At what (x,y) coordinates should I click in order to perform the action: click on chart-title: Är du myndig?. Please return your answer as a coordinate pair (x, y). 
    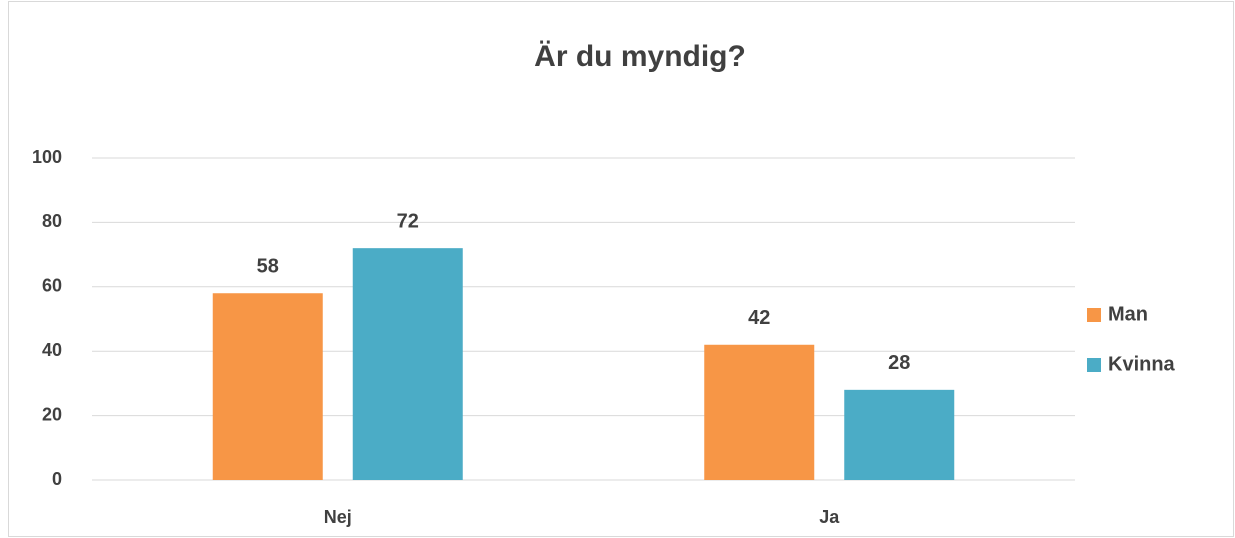
    Looking at the image, I should click on (640, 56).